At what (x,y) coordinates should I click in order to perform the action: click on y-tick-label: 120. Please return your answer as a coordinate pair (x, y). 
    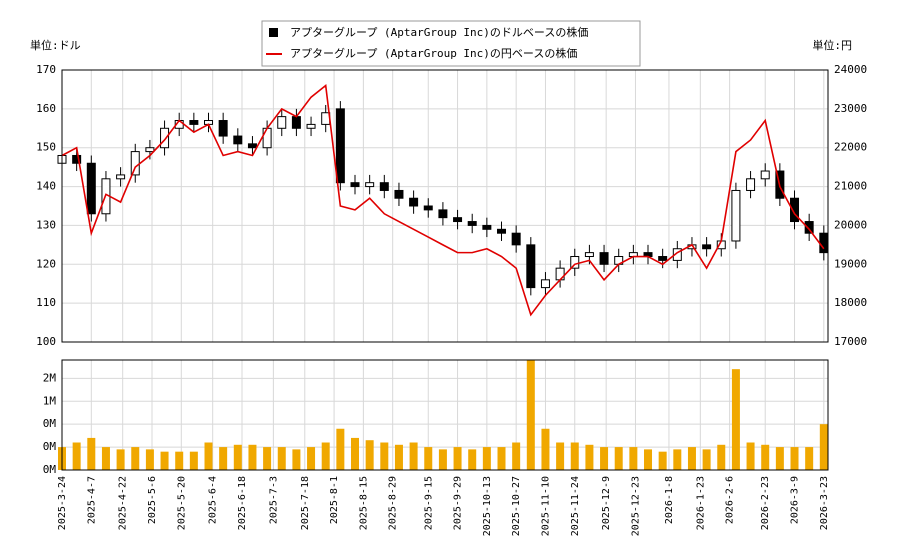
    Looking at the image, I should click on (46, 263).